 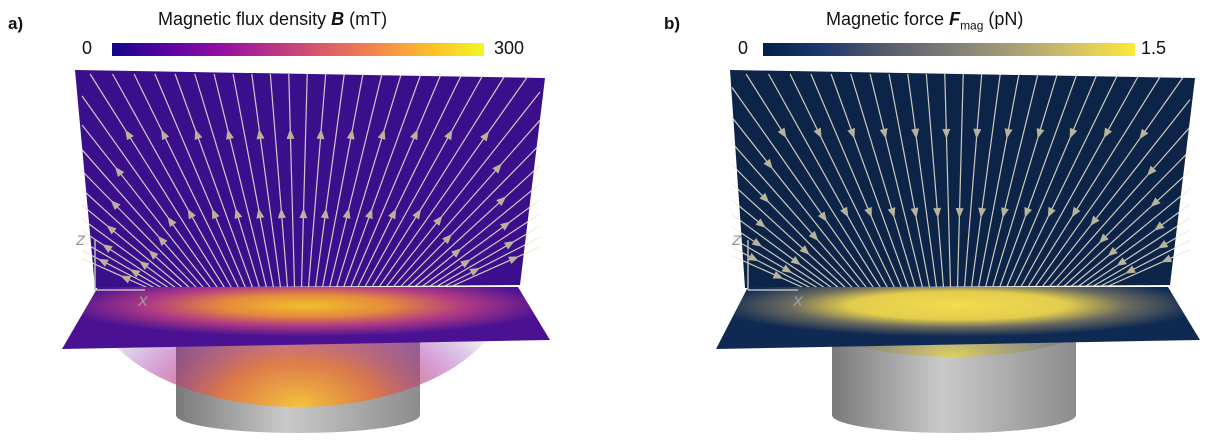 I want to click on panel-letter: a), so click(x=16, y=23).